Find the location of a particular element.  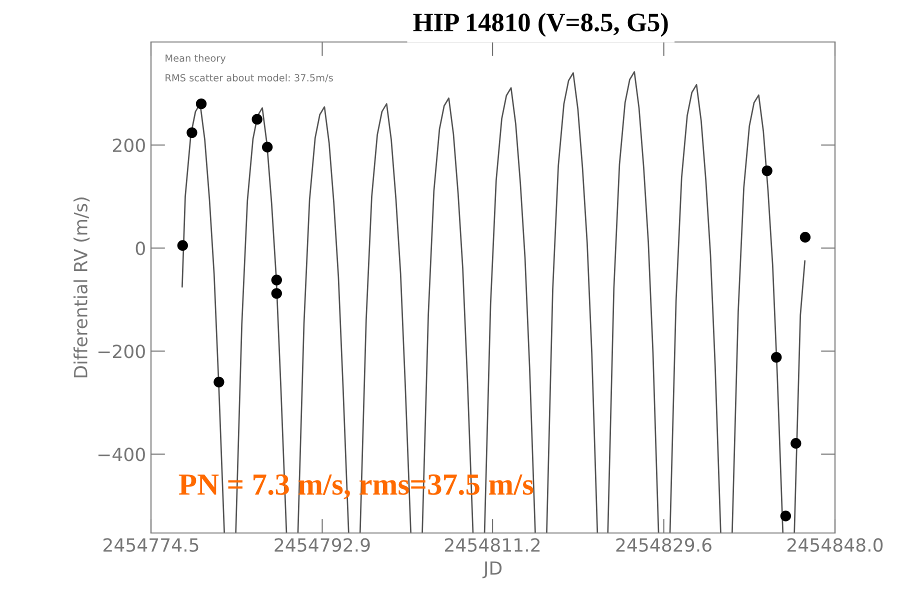

y-tick-label: 200 is located at coordinates (129, 145).